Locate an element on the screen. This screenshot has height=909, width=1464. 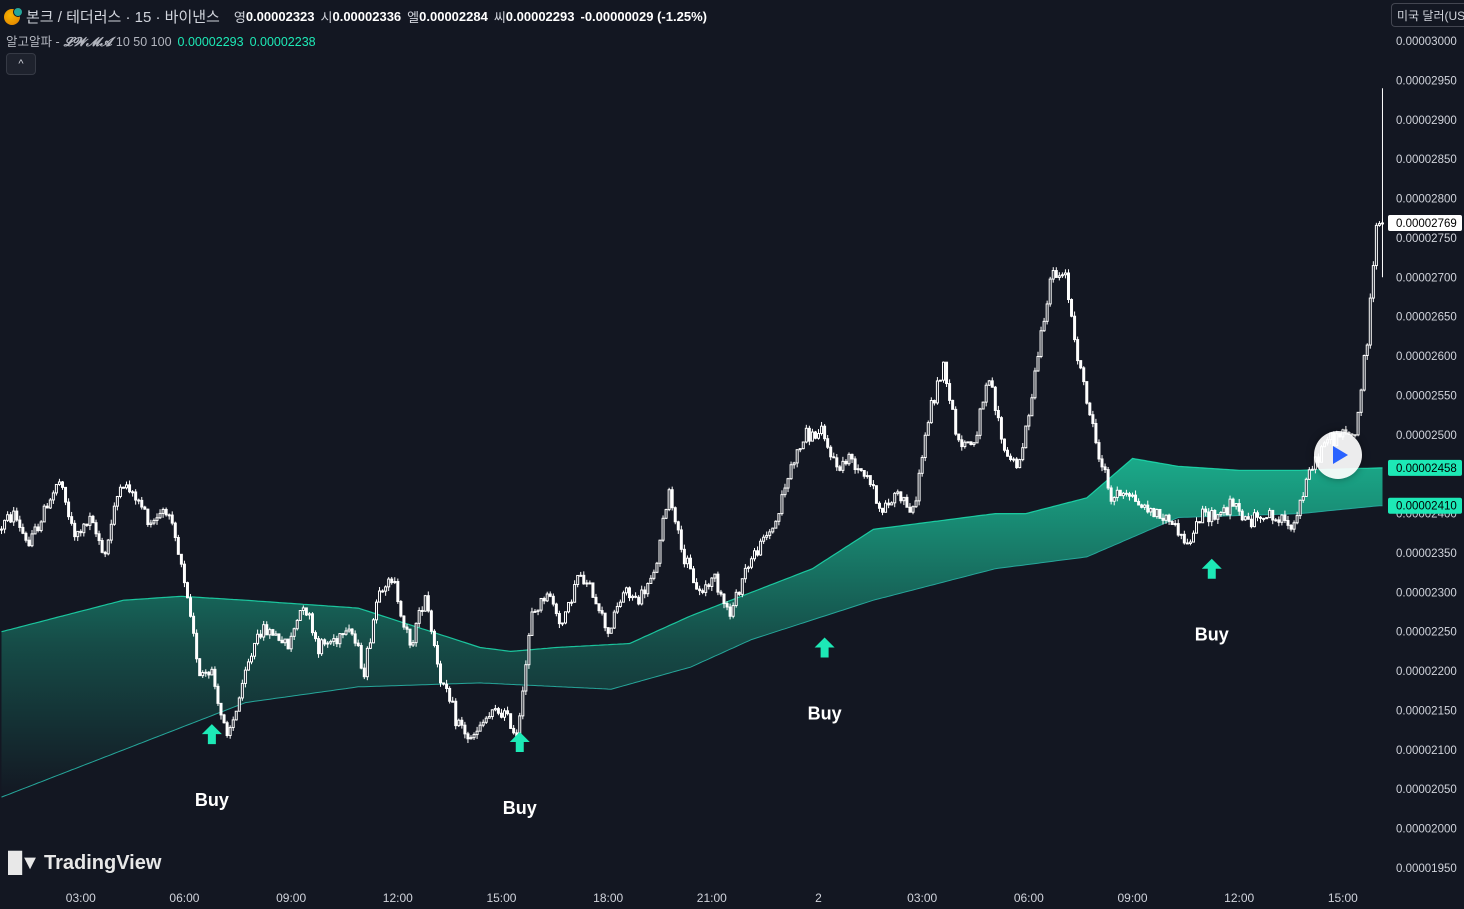
play-replay-button is located at coordinates (1338, 455).